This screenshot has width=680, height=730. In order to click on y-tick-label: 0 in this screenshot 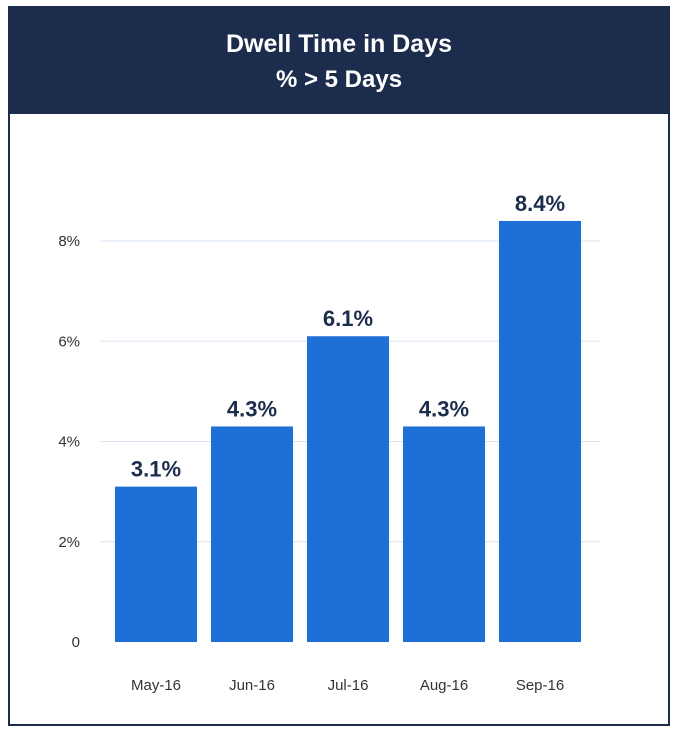, I will do `click(76, 642)`.